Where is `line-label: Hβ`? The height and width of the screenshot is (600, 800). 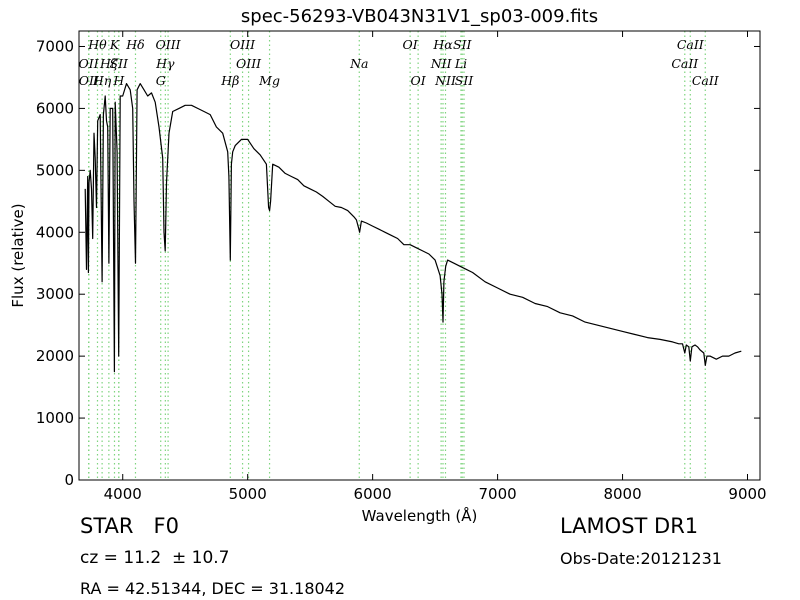 line-label: Hβ is located at coordinates (229, 80).